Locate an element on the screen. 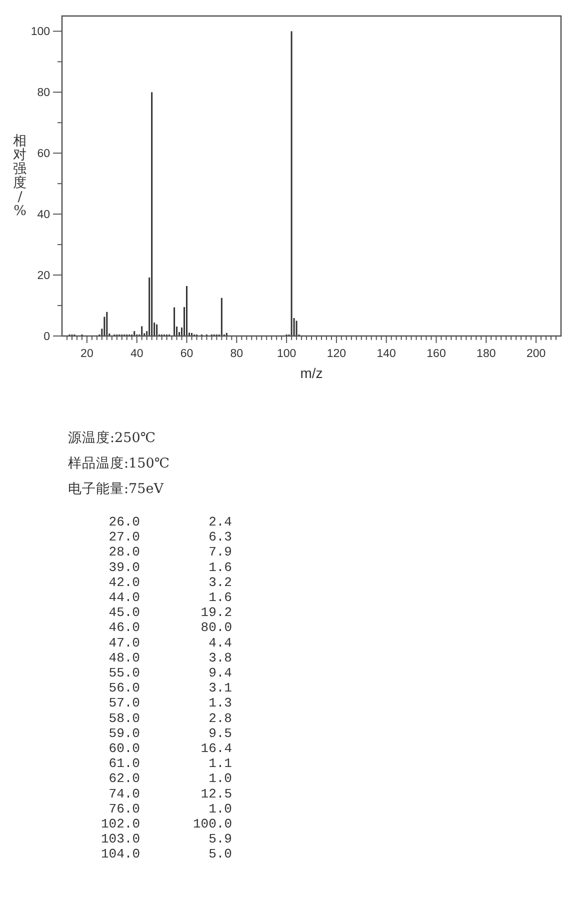 The width and height of the screenshot is (570, 918). annotation: 样品温度:150℃ is located at coordinates (119, 464).